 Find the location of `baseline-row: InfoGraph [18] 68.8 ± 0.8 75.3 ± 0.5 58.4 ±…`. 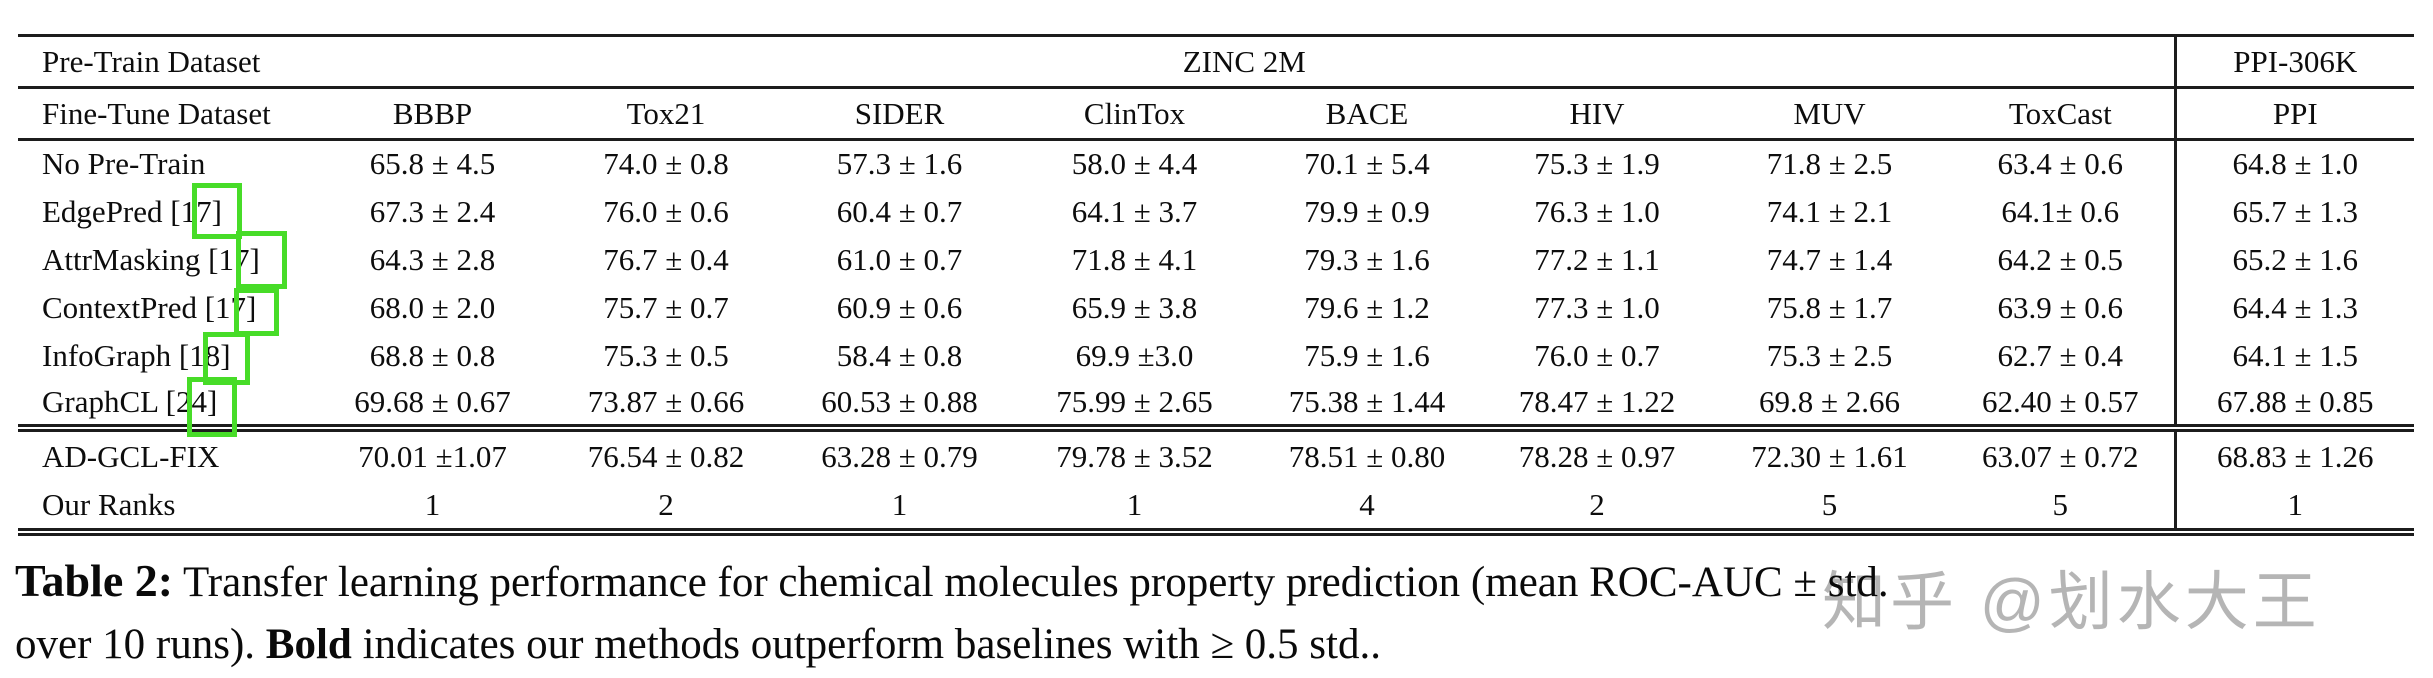

baseline-row: InfoGraph [18] 68.8 ± 0.8 75.3 ± 0.5 58.4 ±… is located at coordinates (1216, 355).